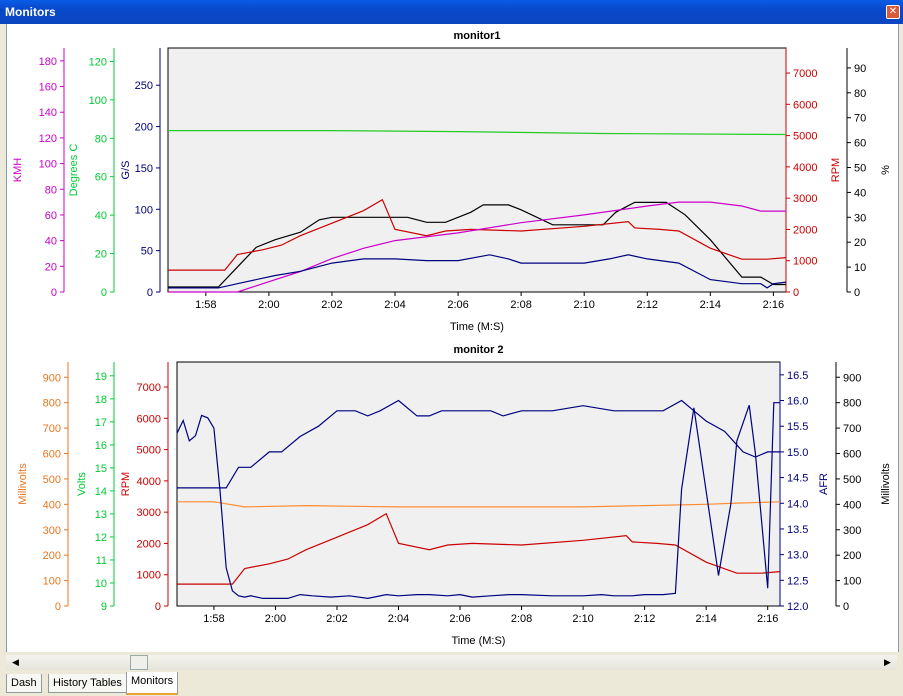 The height and width of the screenshot is (696, 903). Describe the element at coordinates (52, 429) in the screenshot. I see `y-tick-label: 700` at that location.